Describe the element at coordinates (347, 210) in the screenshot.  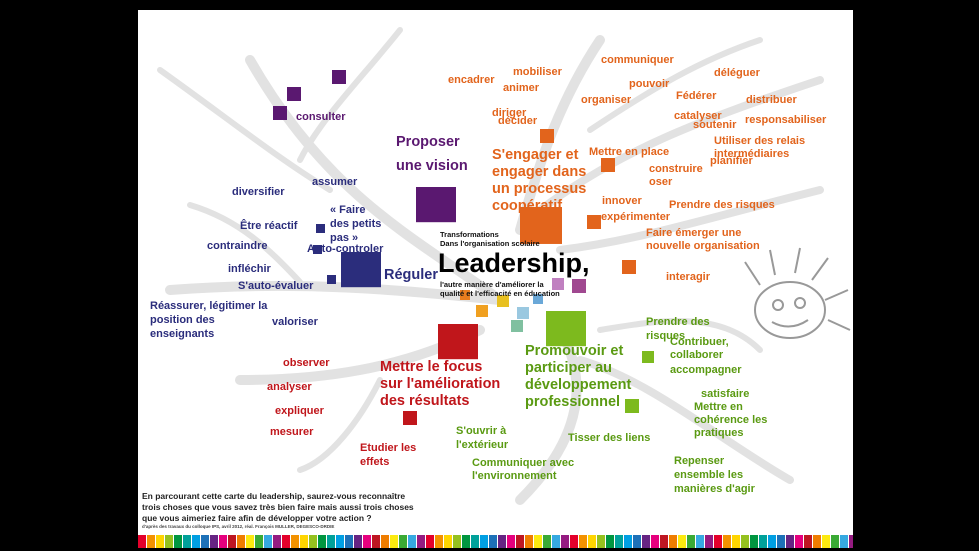
I see `leaf-label: « Faire` at that location.